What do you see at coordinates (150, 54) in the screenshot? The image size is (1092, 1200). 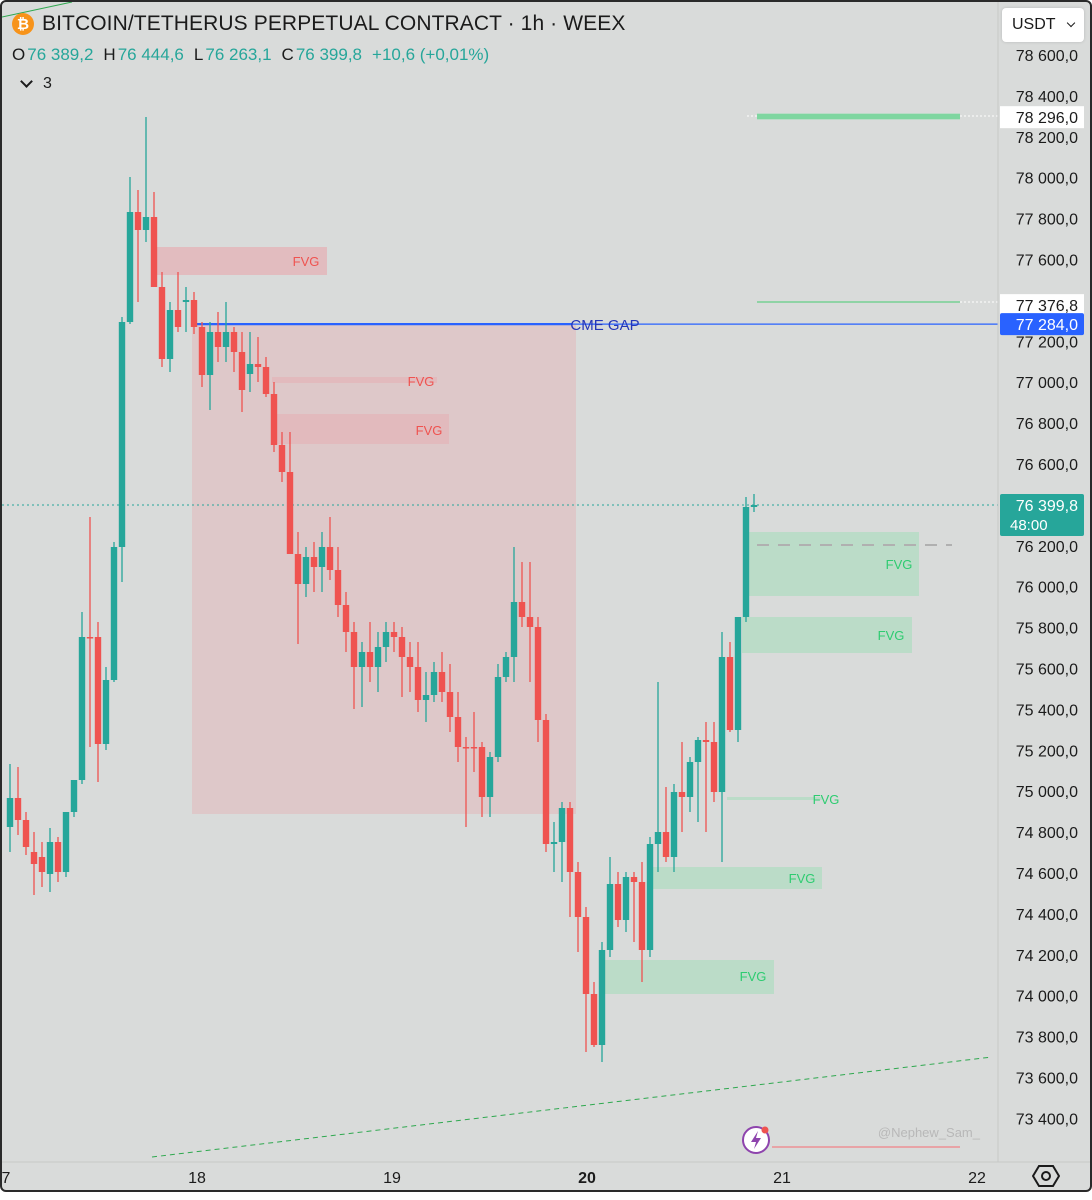 I see `high-value: 76 444,6` at bounding box center [150, 54].